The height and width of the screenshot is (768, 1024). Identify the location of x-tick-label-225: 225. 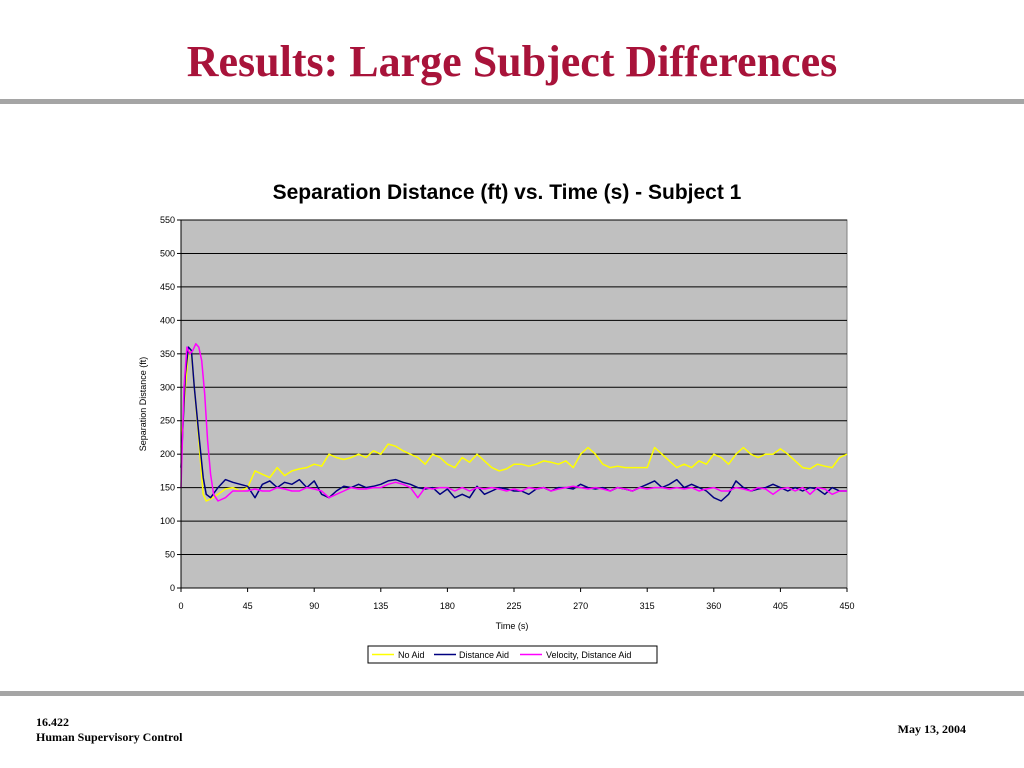
(513, 606).